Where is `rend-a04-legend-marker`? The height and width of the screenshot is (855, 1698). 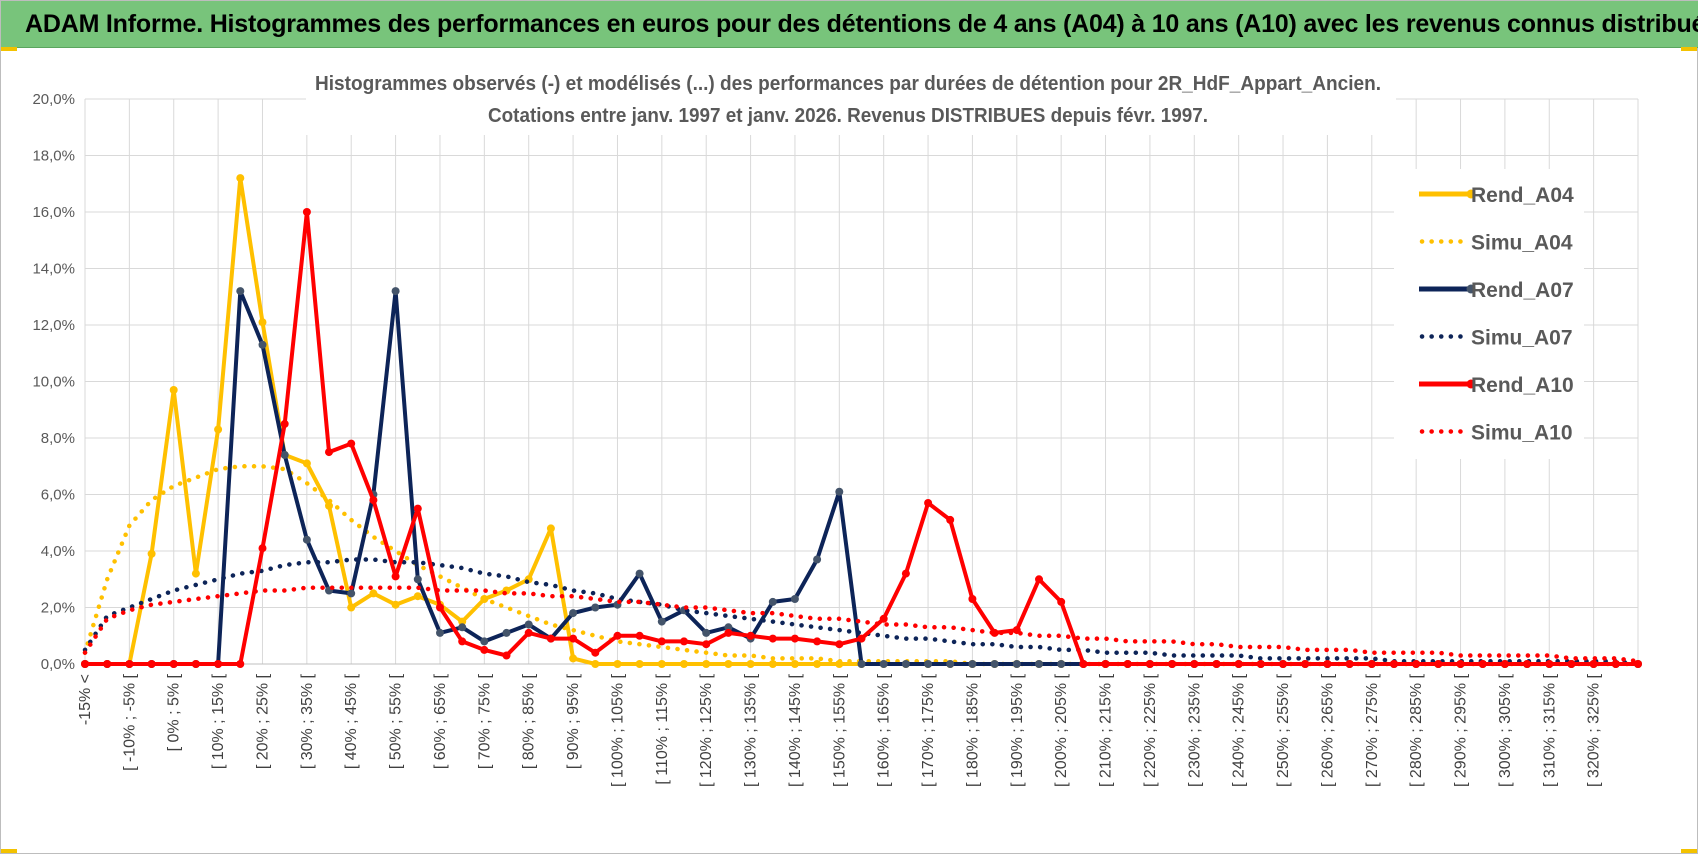 rend-a04-legend-marker is located at coordinates (1471, 194).